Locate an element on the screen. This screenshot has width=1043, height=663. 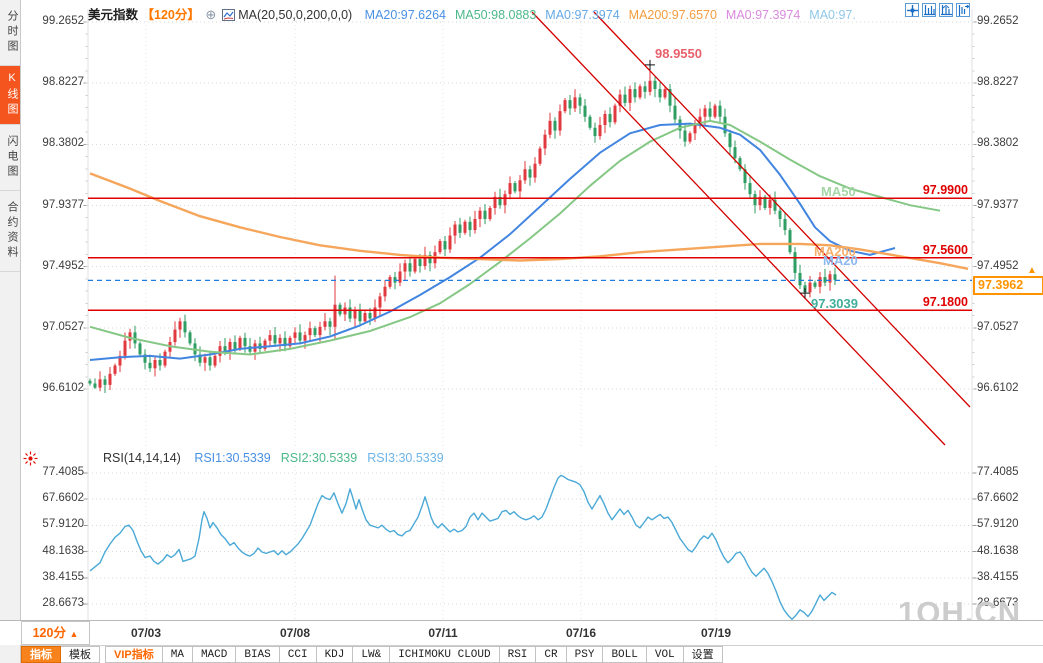
chevron-up-icon: ▲ is located at coordinates (74, 634).